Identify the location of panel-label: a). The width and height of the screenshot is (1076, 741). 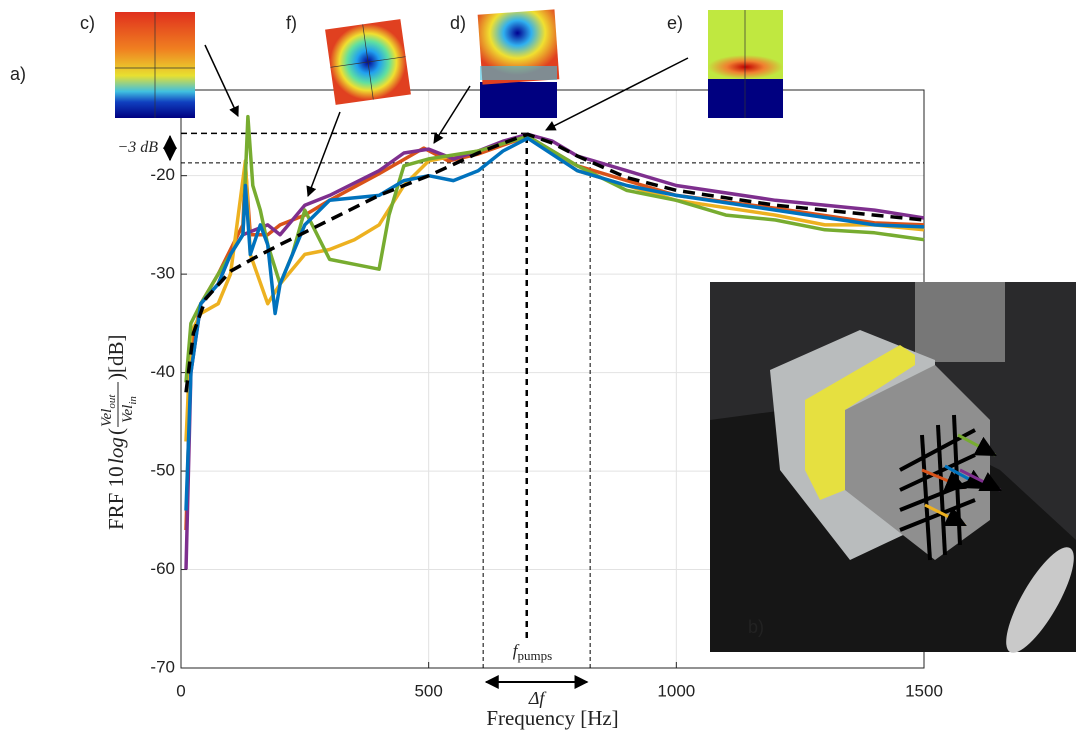
(18, 74).